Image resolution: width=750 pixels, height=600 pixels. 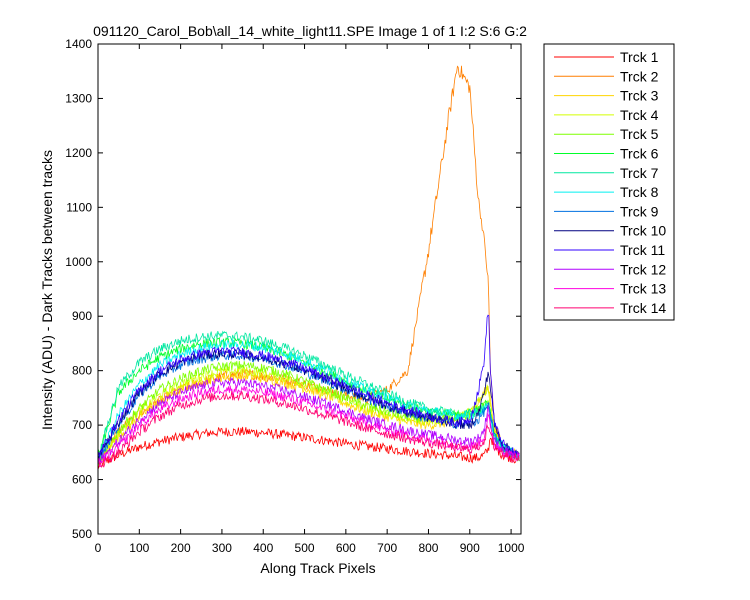 I want to click on legend-label: Trck 5, so click(x=639, y=134).